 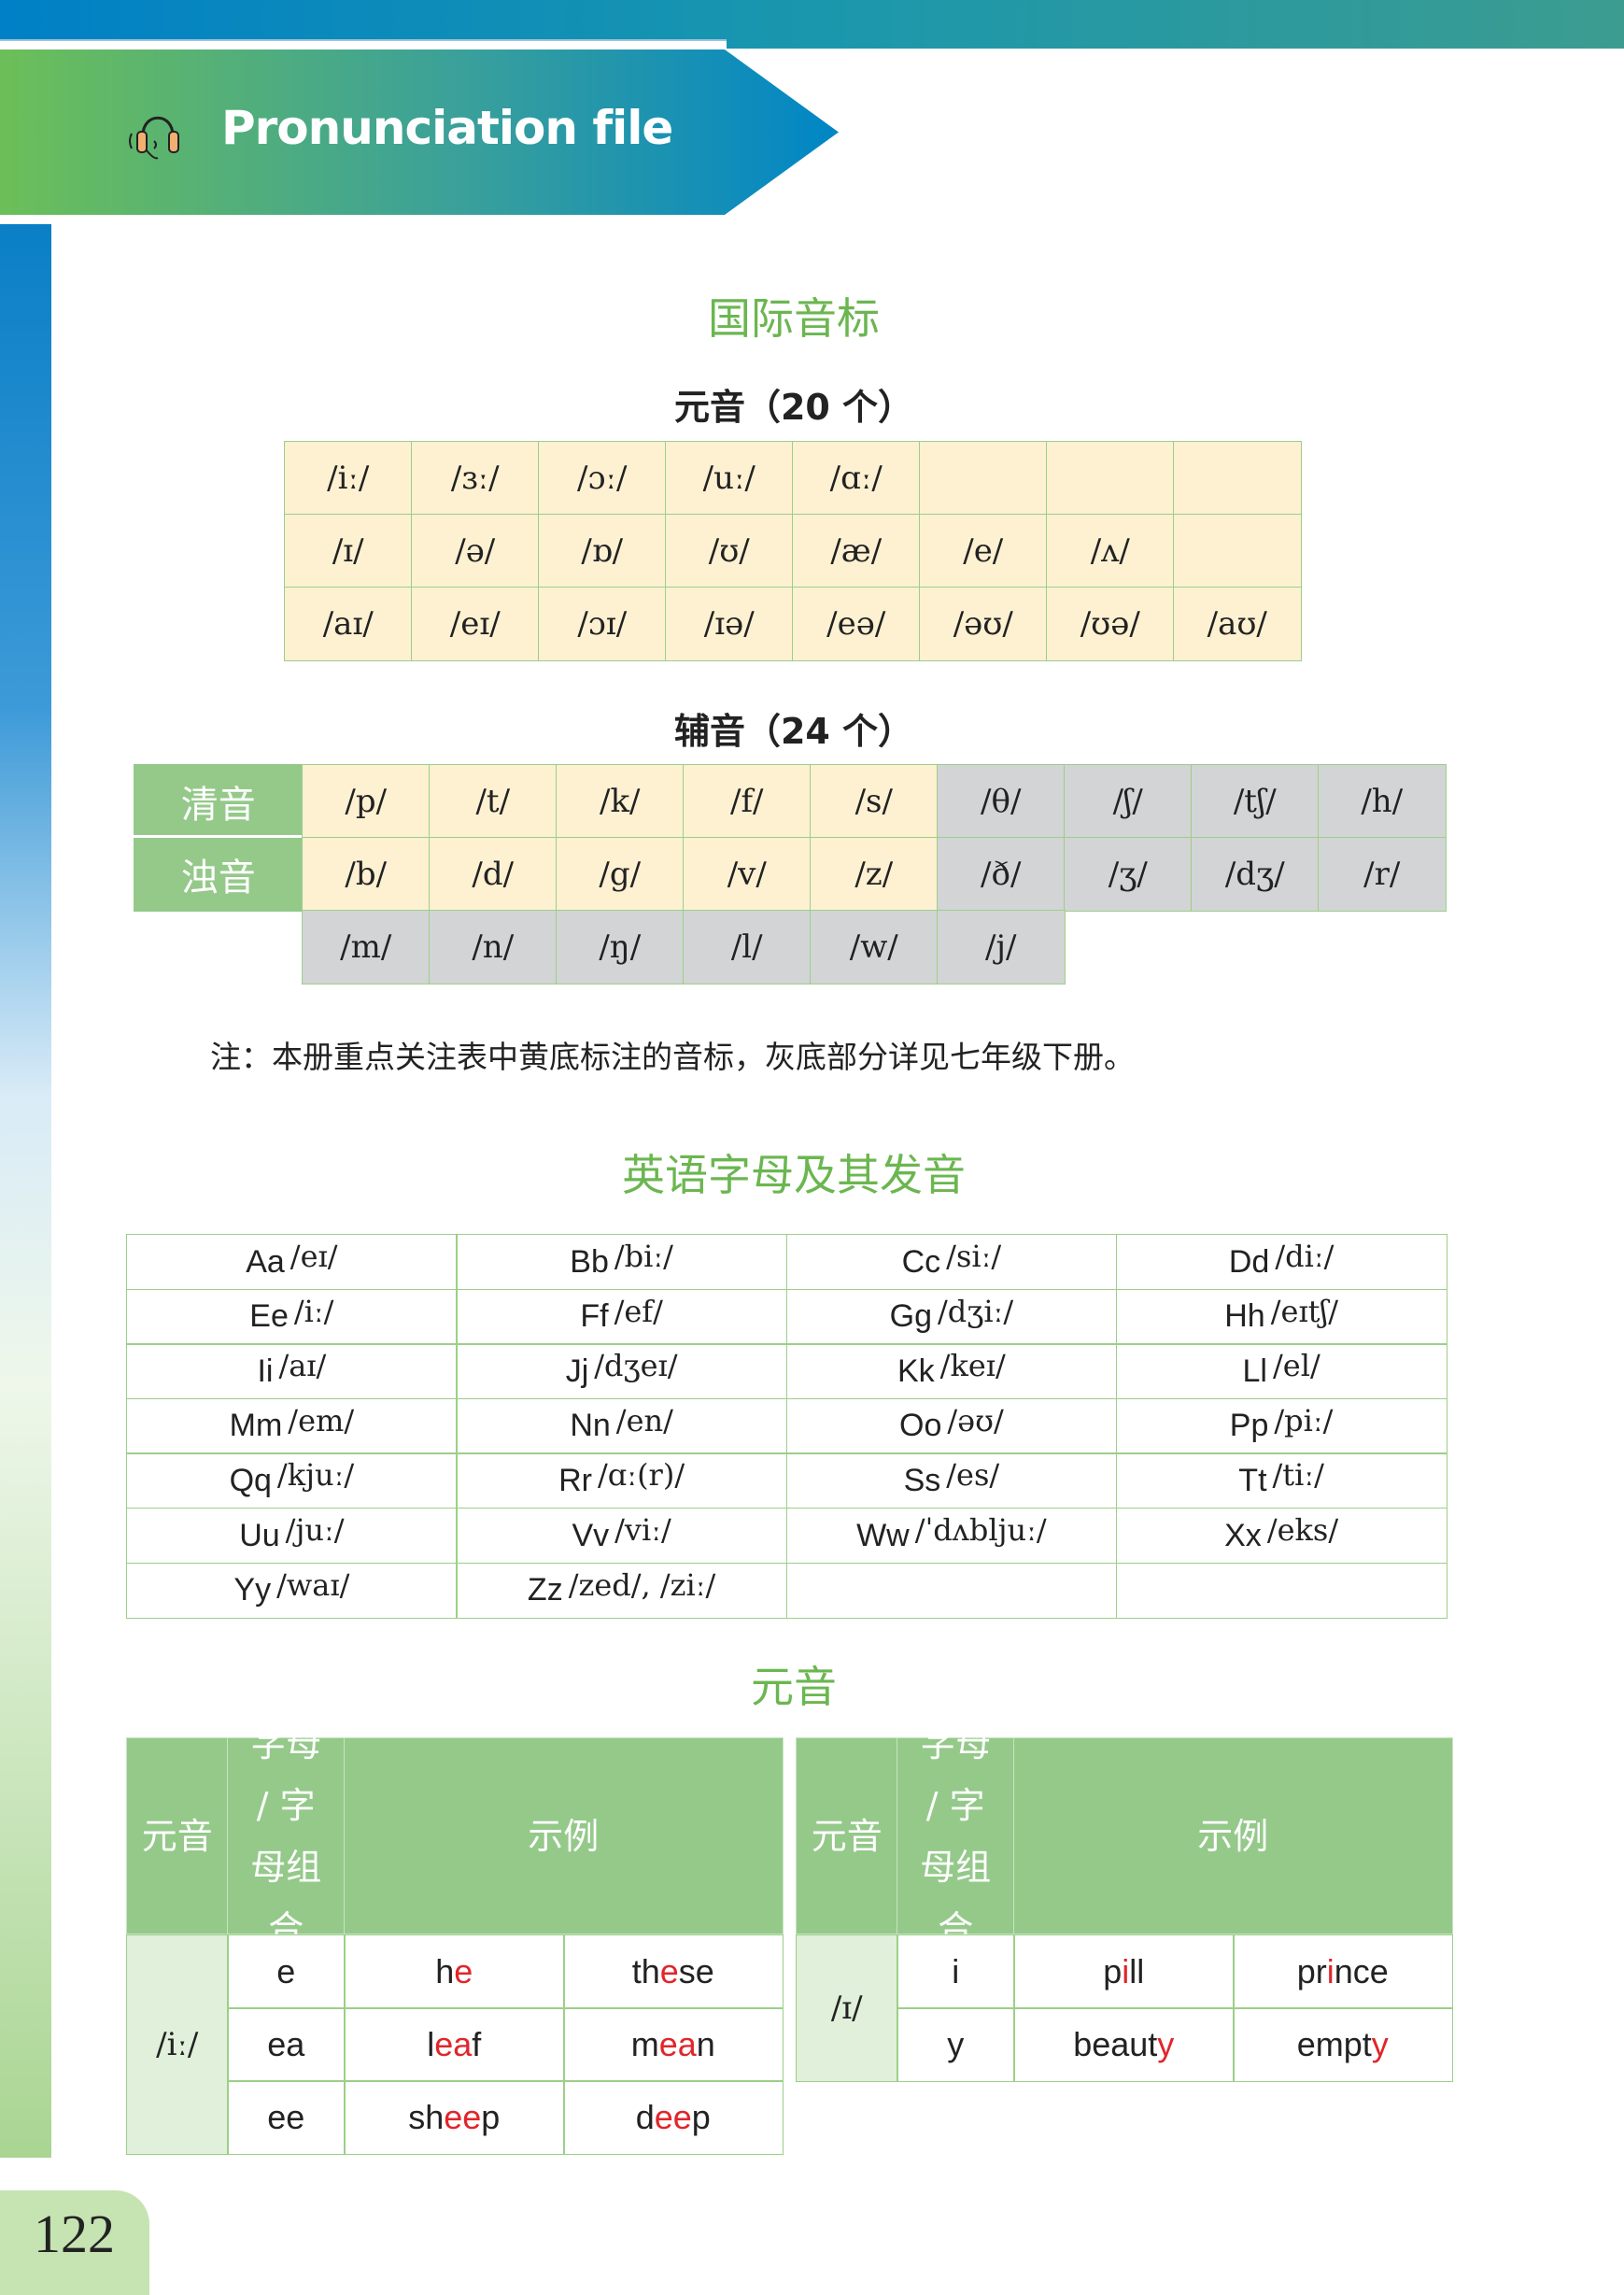 What do you see at coordinates (475, 551) in the screenshot?
I see `vowel-cell: /ə/` at bounding box center [475, 551].